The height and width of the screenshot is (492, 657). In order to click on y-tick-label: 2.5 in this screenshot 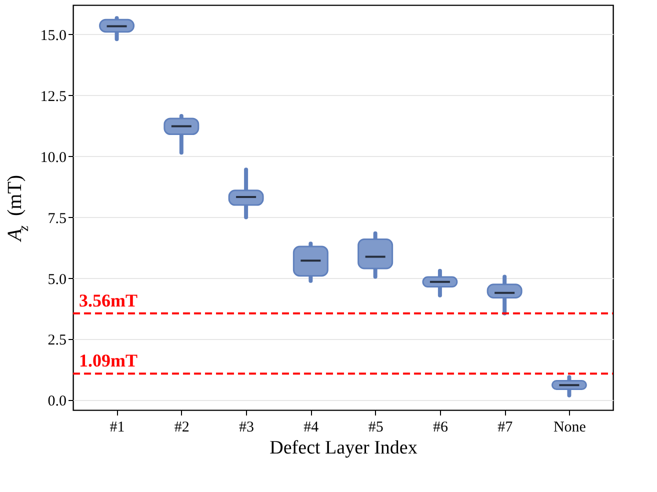, I will do `click(57, 340)`.